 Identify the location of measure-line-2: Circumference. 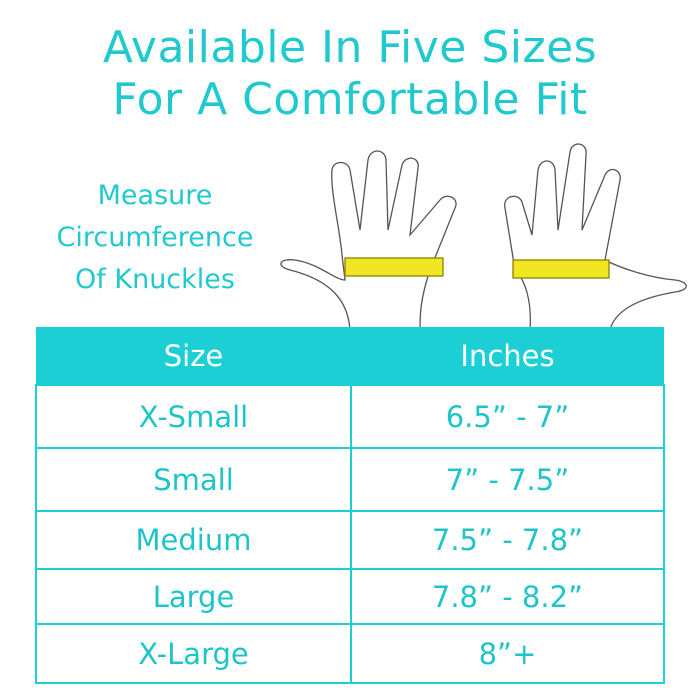
(155, 237).